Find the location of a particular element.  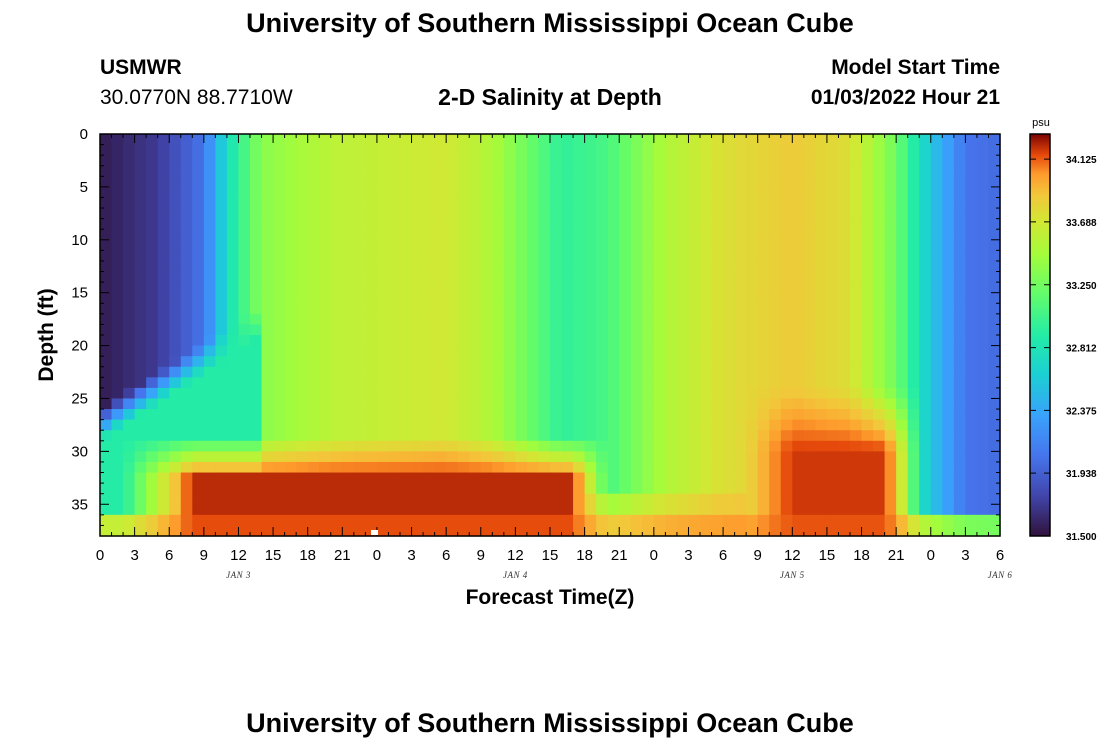

plot-title: 2-D Salinity at Depth is located at coordinates (550, 97).